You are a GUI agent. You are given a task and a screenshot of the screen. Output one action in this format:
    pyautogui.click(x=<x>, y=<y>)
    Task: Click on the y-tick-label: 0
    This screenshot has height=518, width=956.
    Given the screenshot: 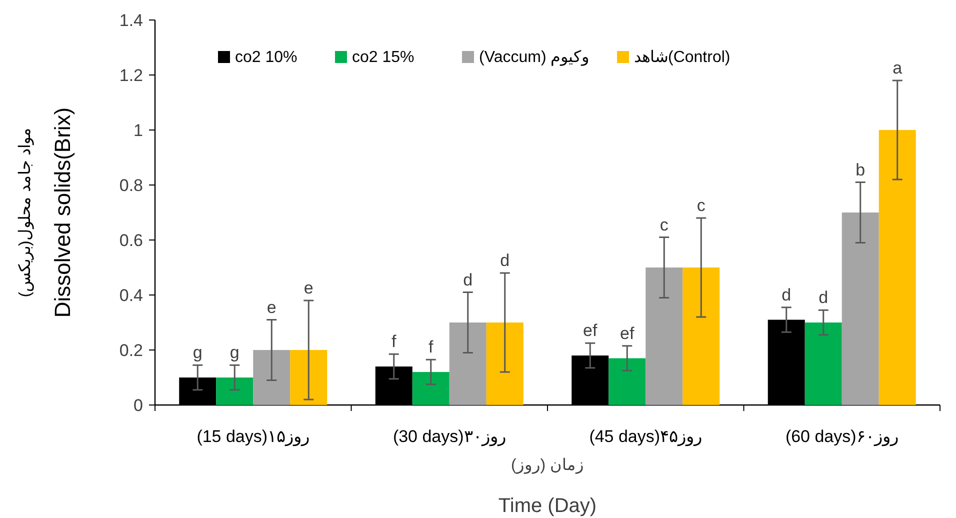 What is the action you would take?
    pyautogui.click(x=138, y=405)
    